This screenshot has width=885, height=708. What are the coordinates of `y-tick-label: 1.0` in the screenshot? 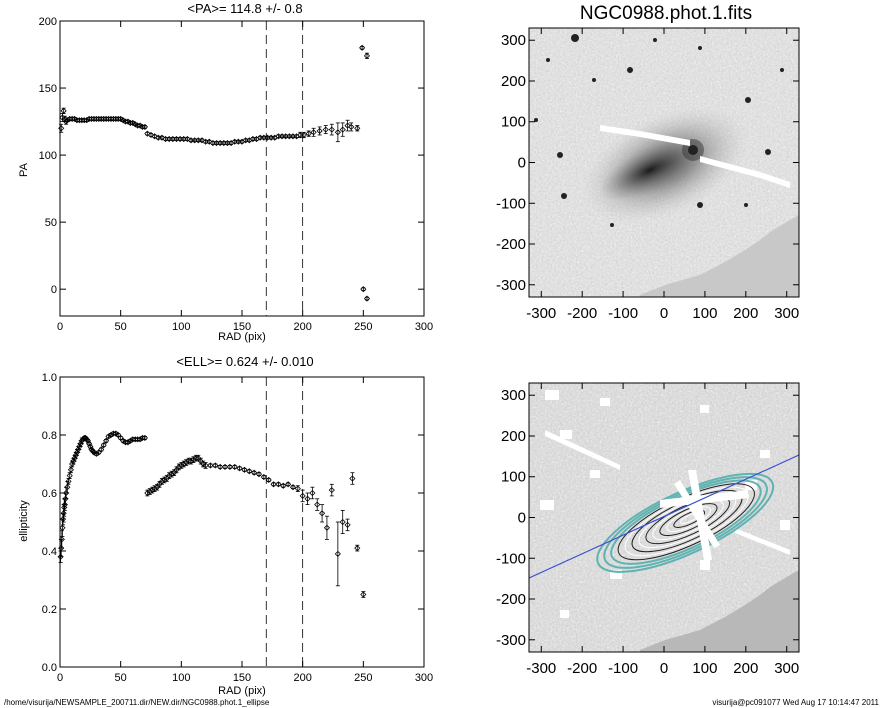 It's located at (49, 378).